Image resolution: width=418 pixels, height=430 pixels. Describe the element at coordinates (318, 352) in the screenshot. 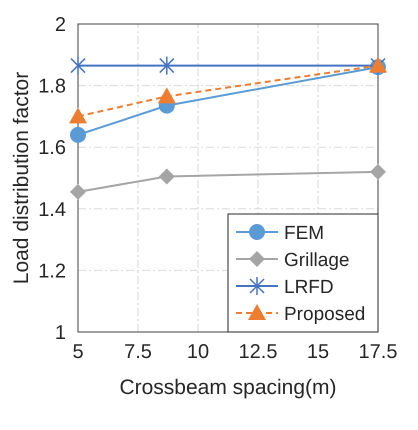

I see `x-tick-label: 15` at that location.